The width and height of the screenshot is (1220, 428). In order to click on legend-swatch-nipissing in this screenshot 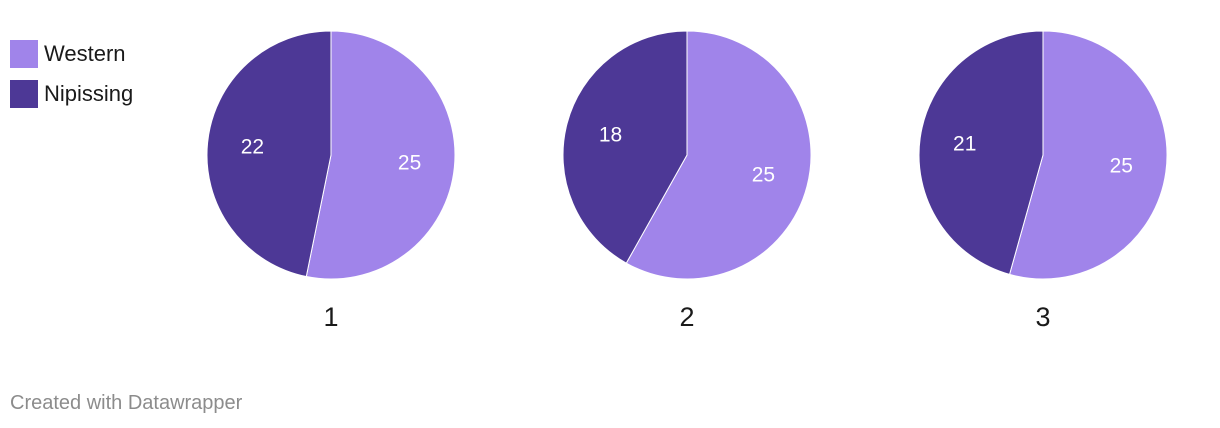, I will do `click(24, 94)`.